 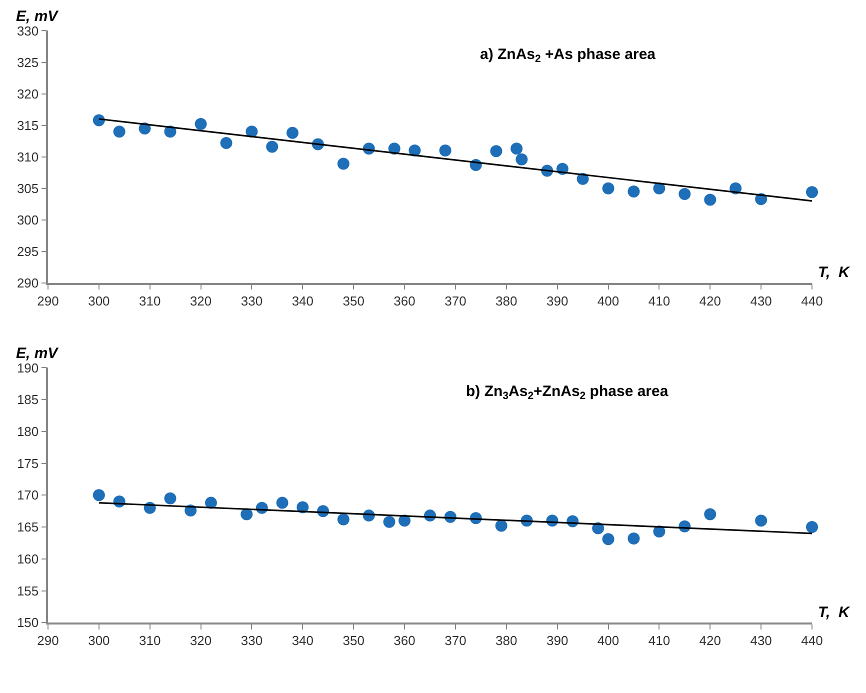 I want to click on y-tick-label: 185, so click(x=27, y=400).